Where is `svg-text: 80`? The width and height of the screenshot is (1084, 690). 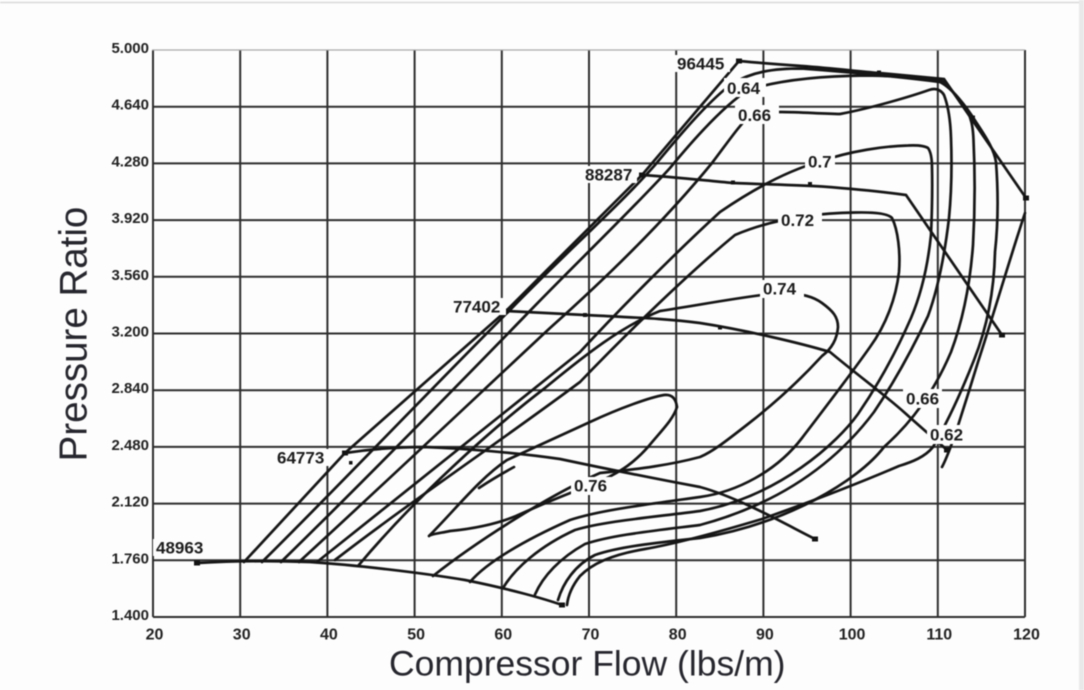 svg-text: 80 is located at coordinates (678, 635).